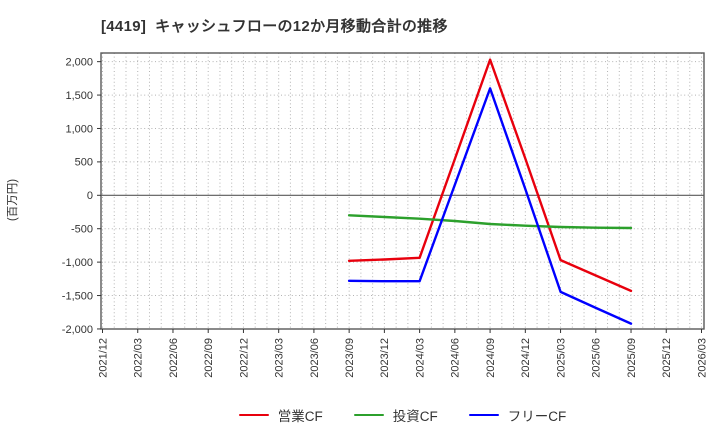  I want to click on x-tick-label: 2025/12, so click(667, 358).